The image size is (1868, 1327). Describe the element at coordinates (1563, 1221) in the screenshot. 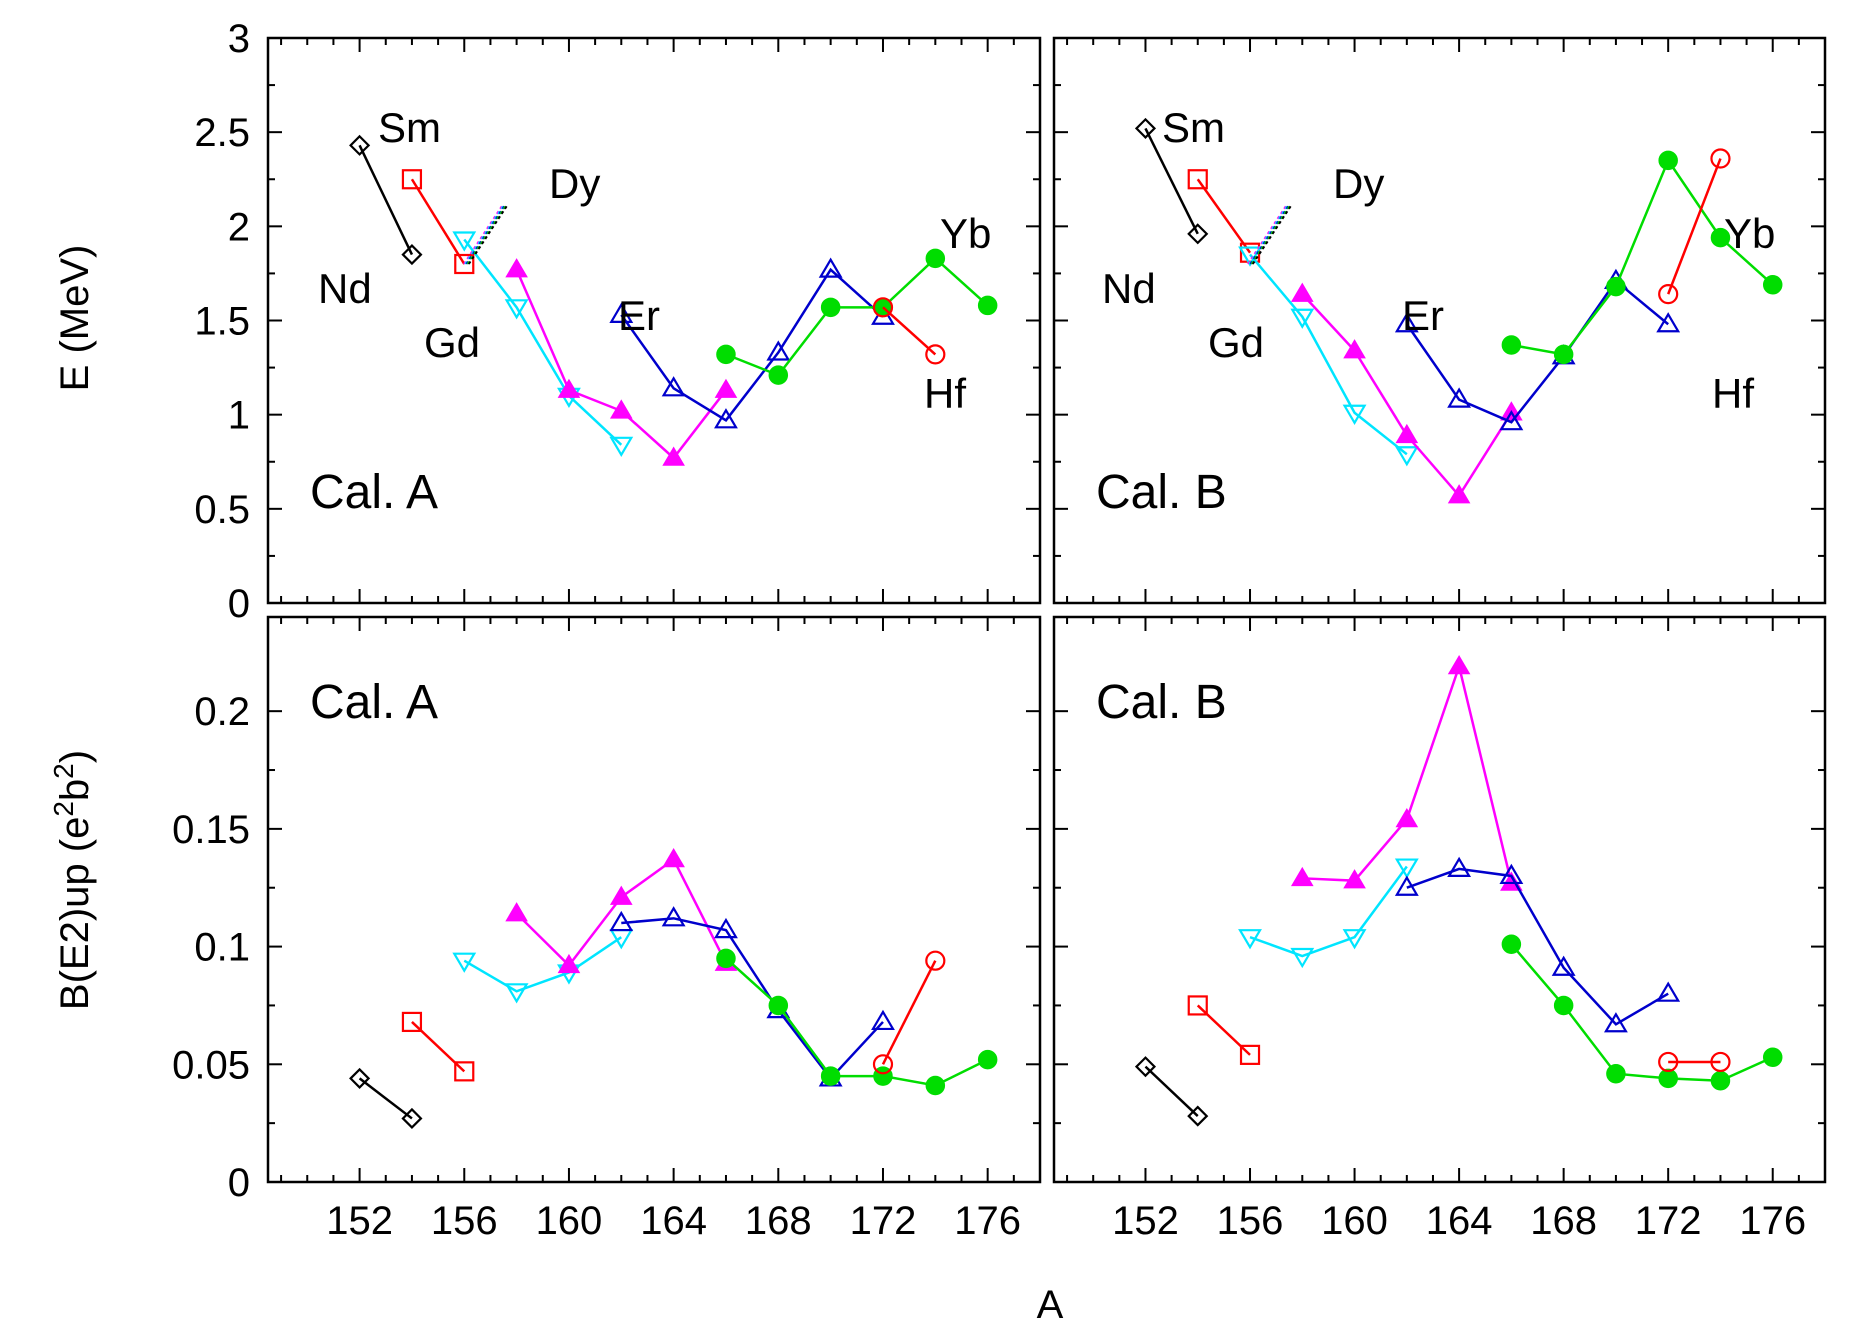

I see `x-tick-label: 168` at that location.